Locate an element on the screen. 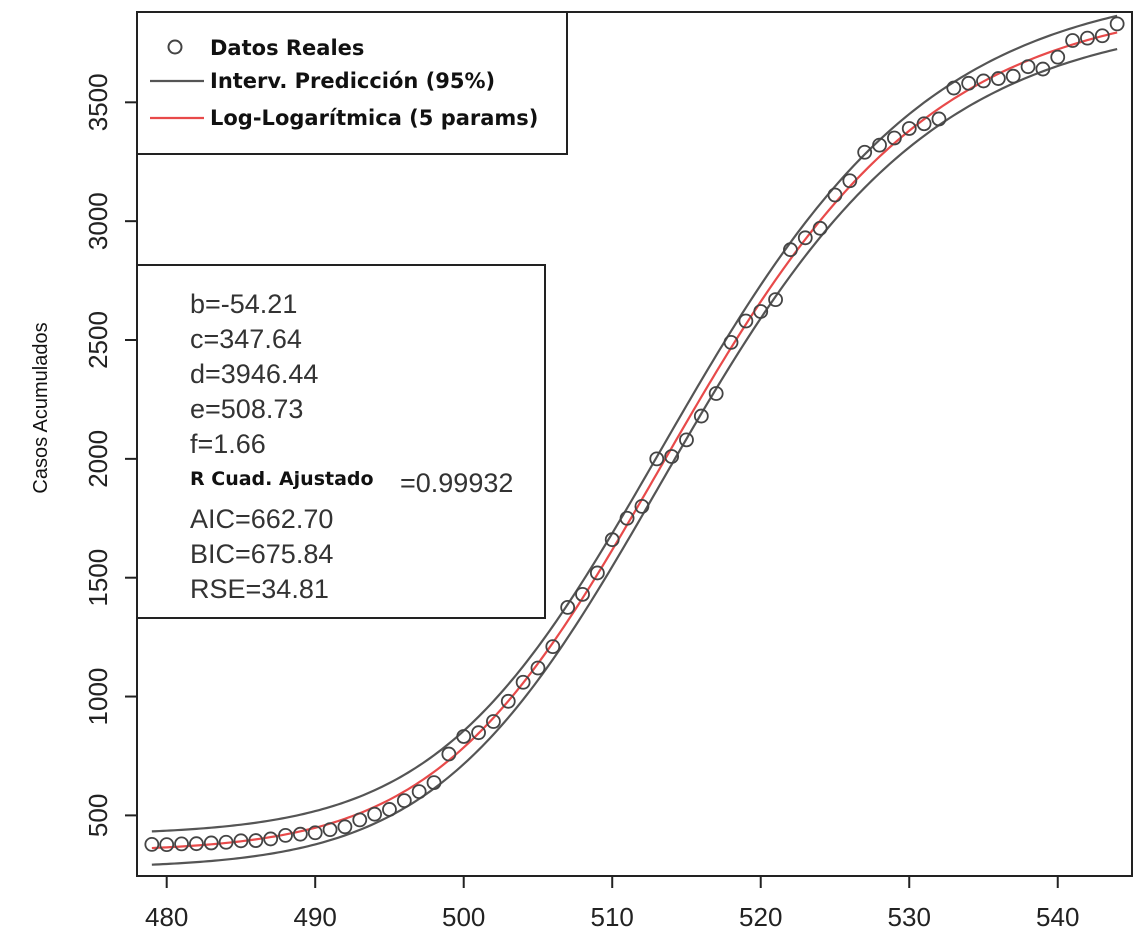 The height and width of the screenshot is (942, 1143). y-tick-label: 3000 is located at coordinates (98, 221).